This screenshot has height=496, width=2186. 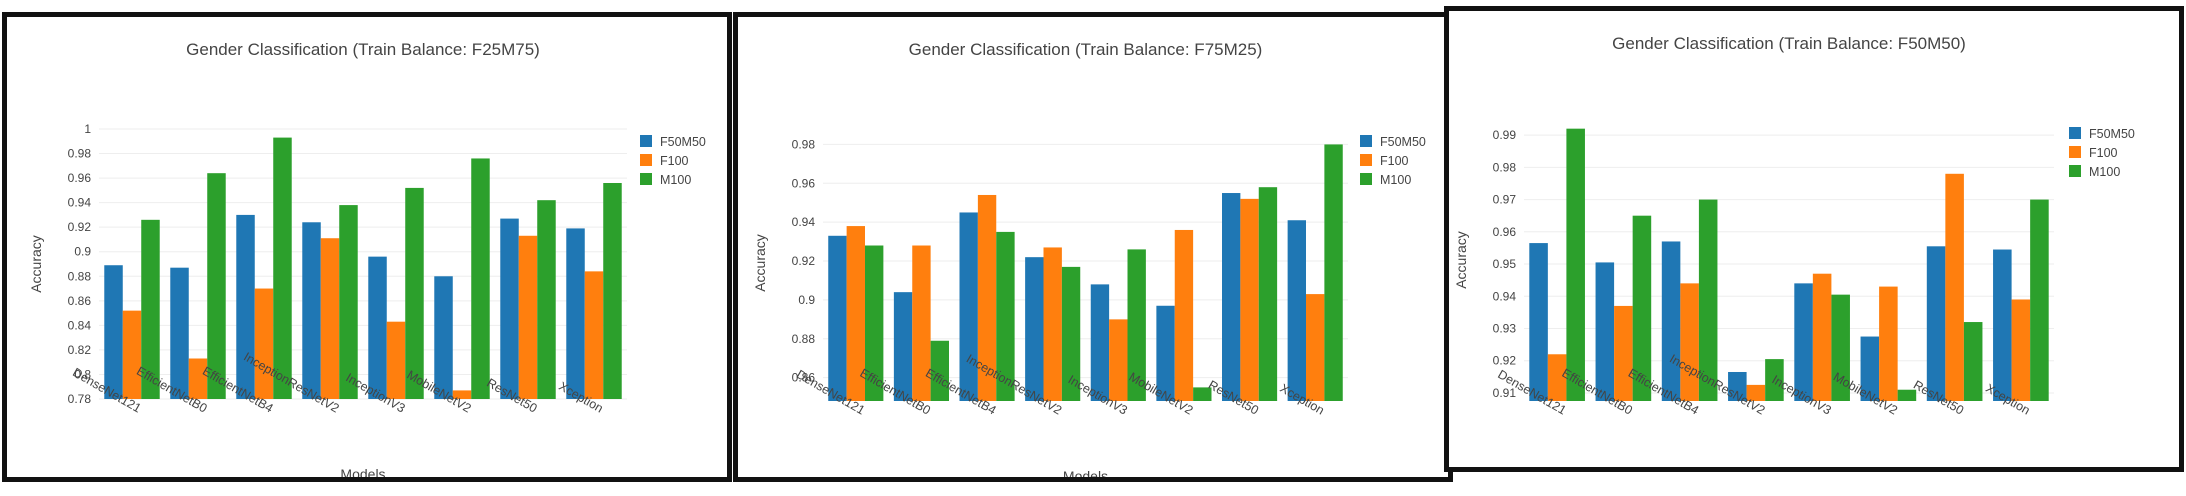 I want to click on y-tick-label: 0.93, so click(x=1505, y=328).